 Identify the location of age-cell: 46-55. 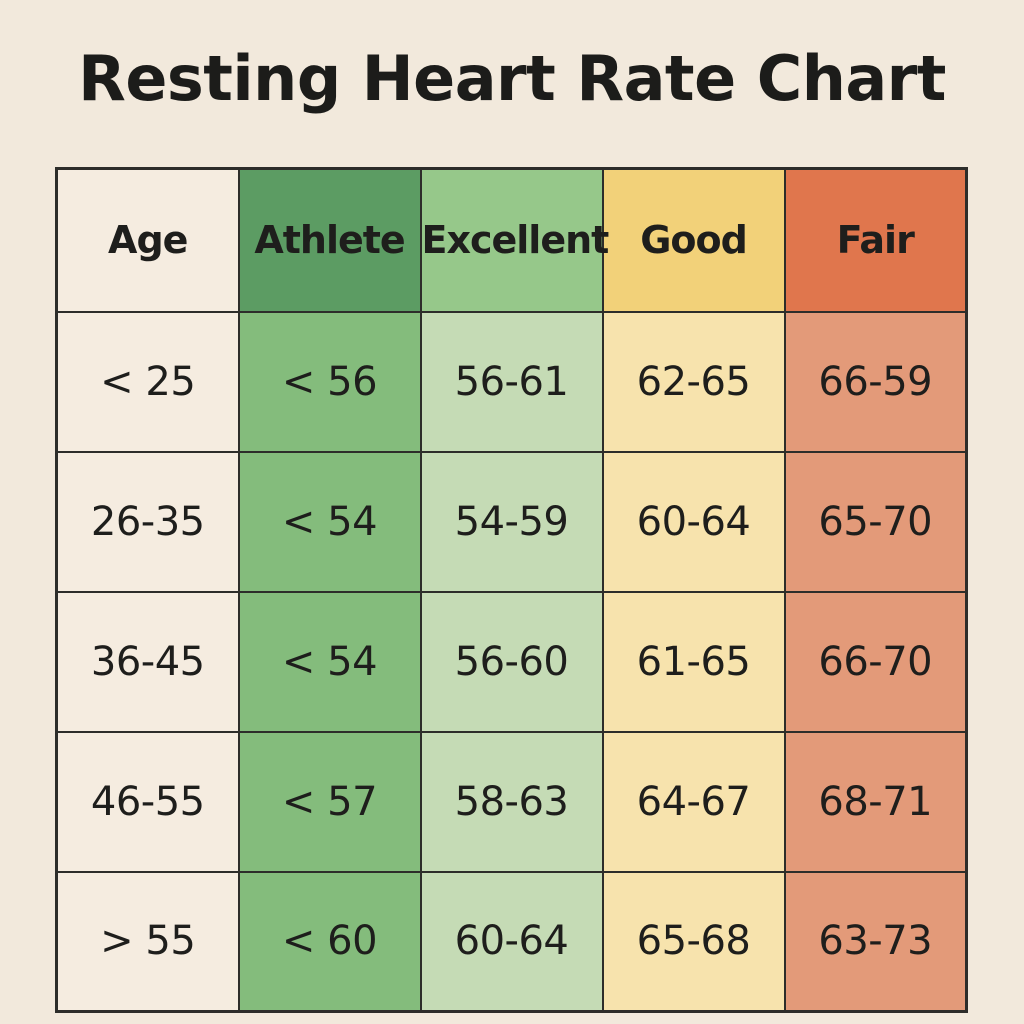
(147, 801).